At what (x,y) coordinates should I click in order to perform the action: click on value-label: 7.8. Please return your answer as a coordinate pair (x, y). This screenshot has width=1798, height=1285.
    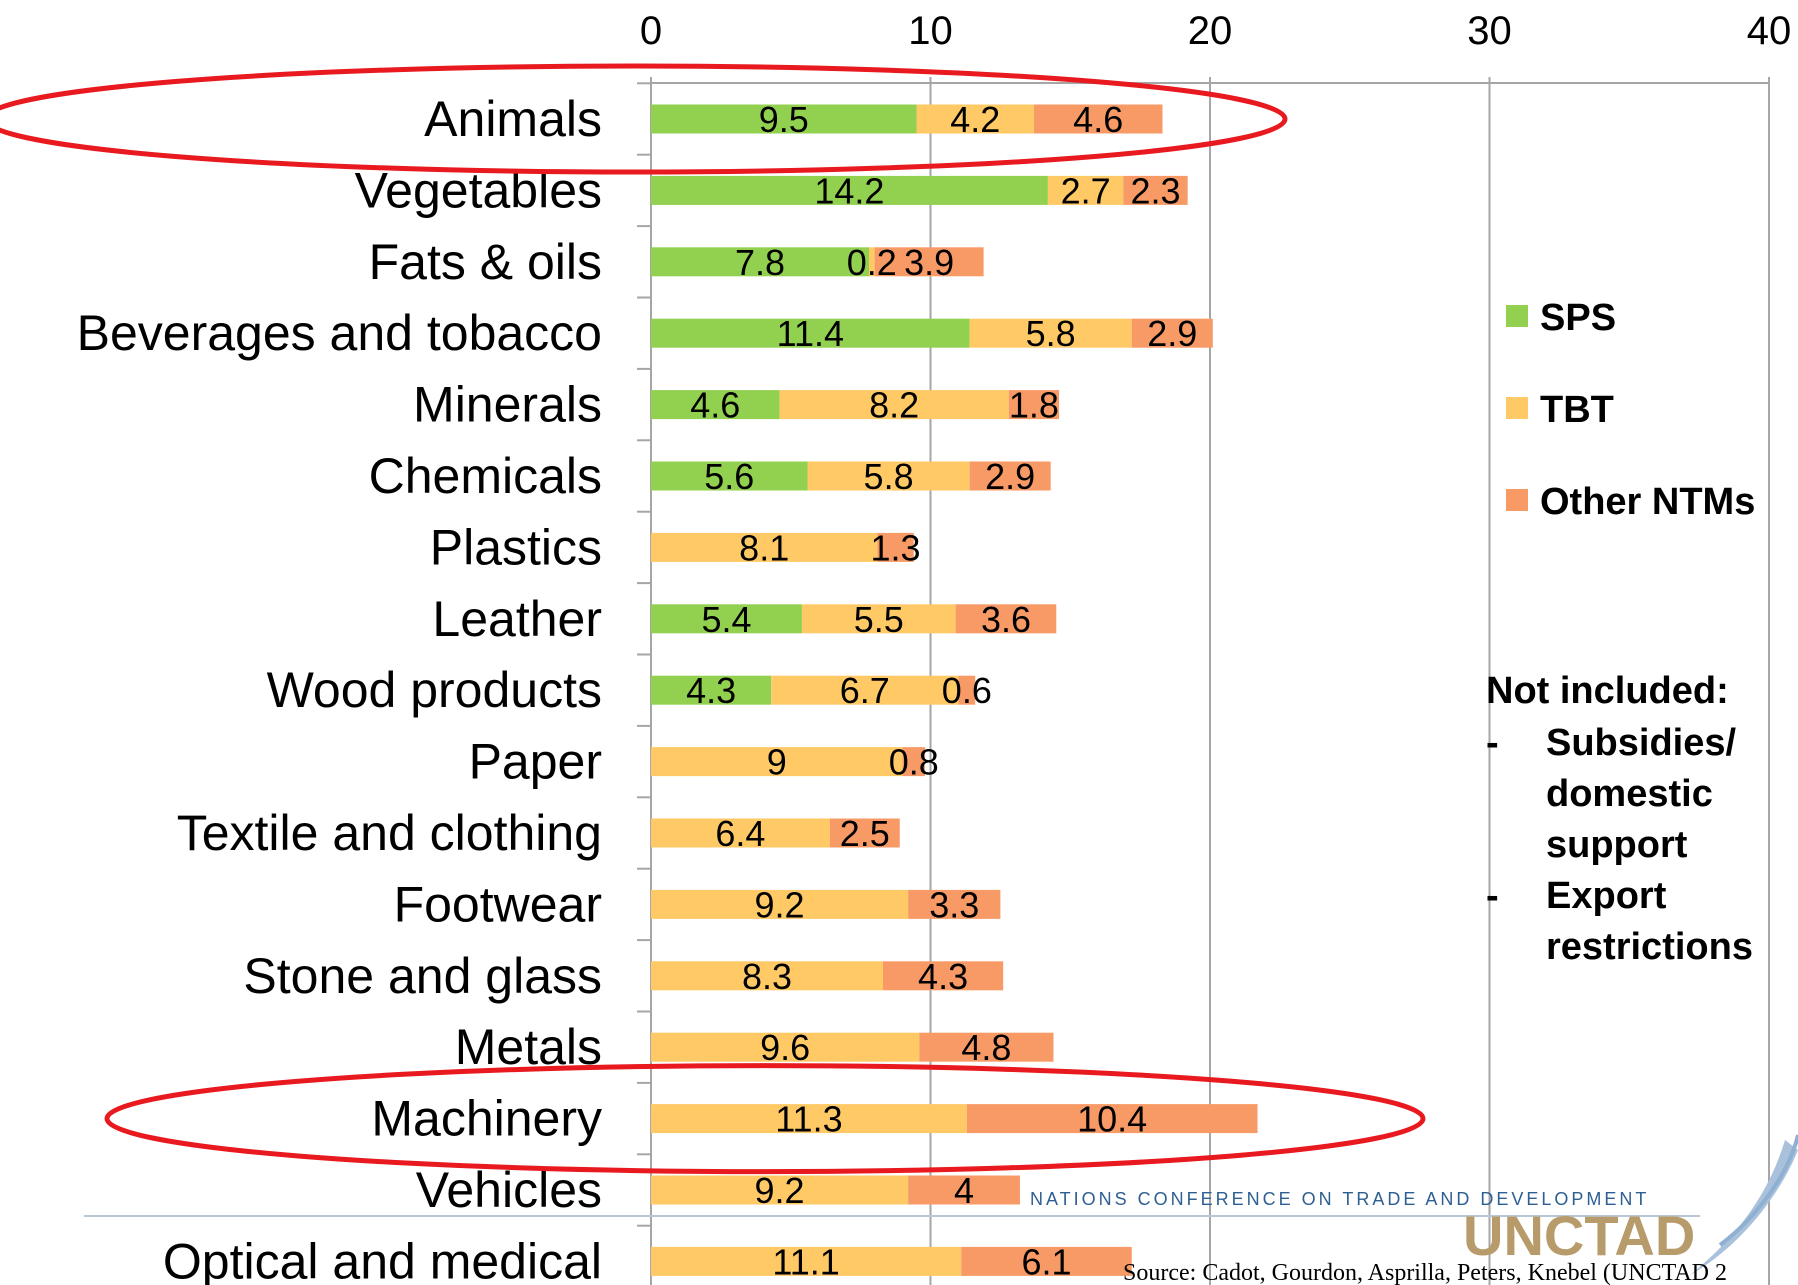
    Looking at the image, I should click on (760, 262).